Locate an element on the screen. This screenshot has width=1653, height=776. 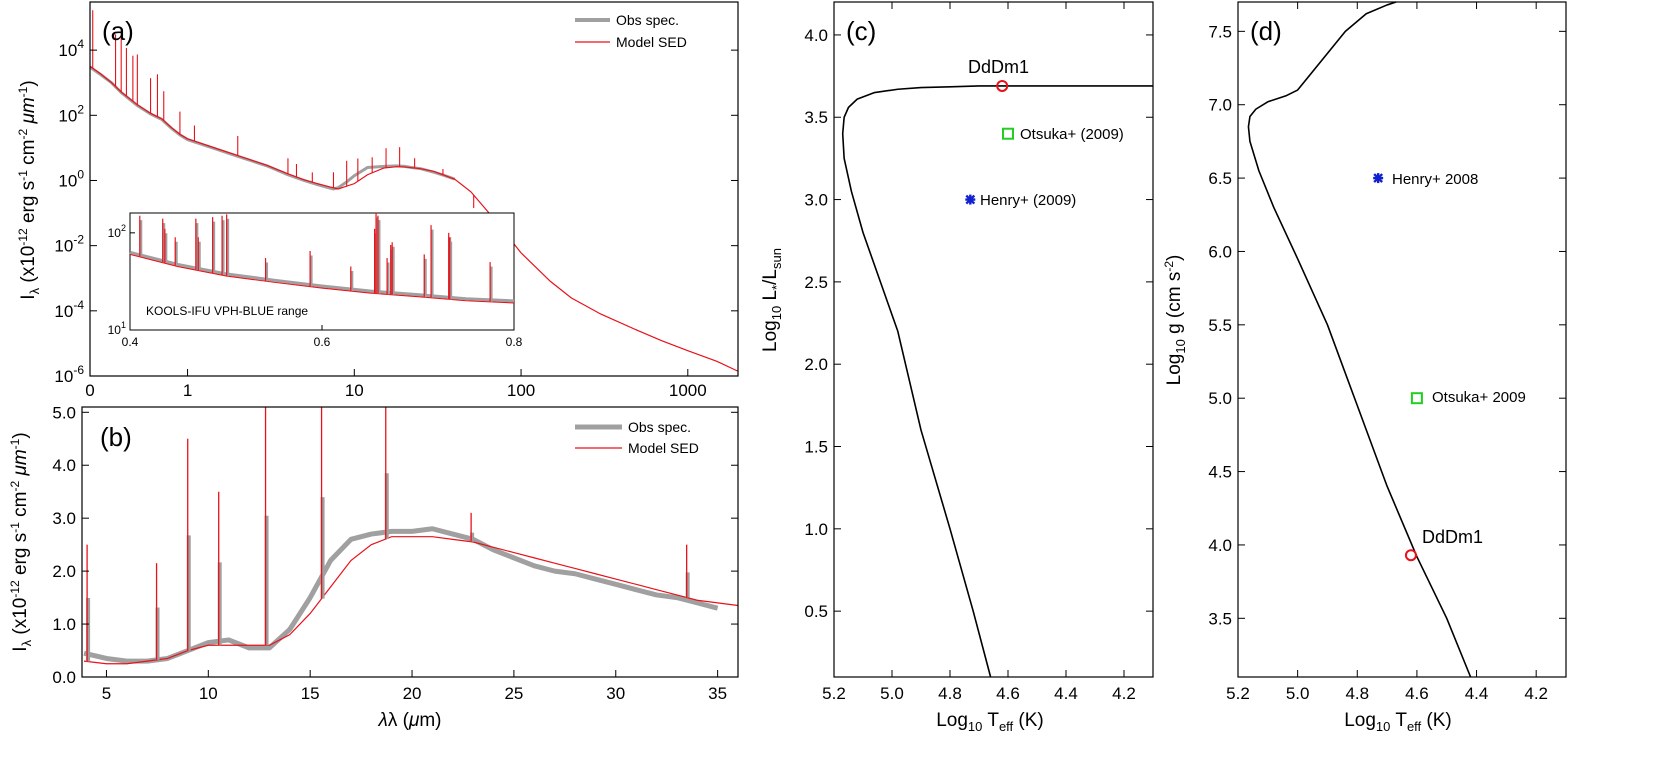
c-ytick-label-0: 0.5 is located at coordinates (816, 611).